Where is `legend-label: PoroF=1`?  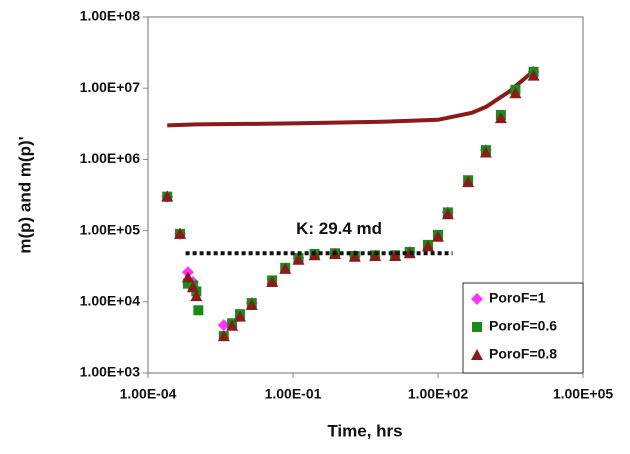
legend-label: PoroF=1 is located at coordinates (517, 298).